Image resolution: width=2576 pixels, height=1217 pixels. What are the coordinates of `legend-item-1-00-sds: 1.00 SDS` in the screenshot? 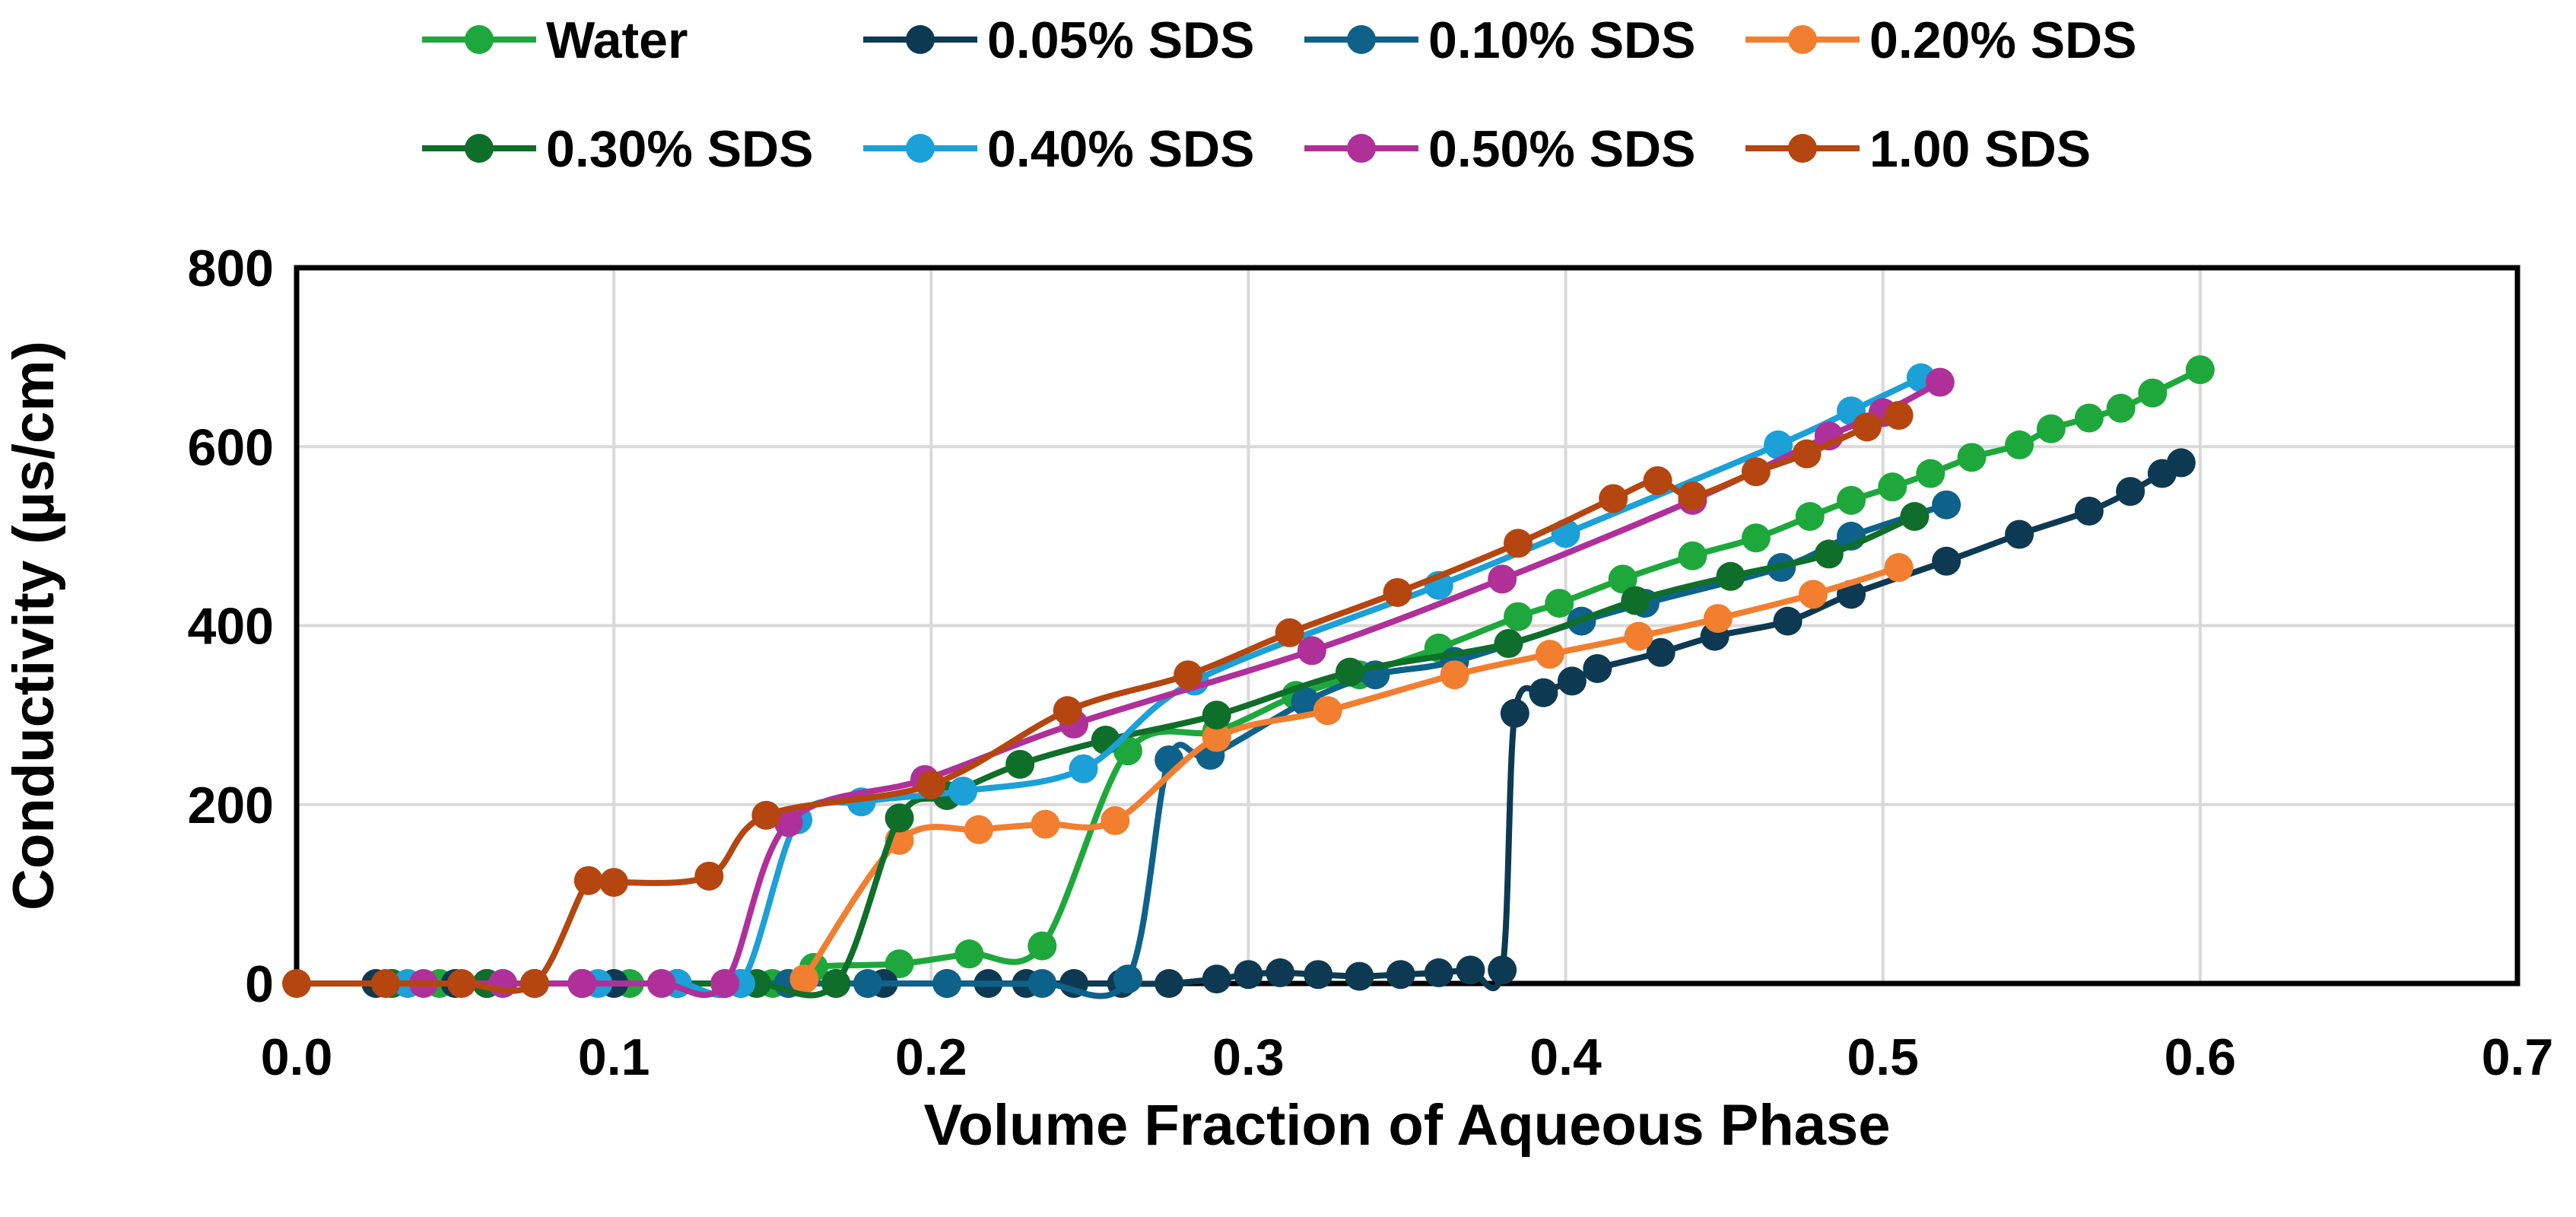 It's located at (1918, 149).